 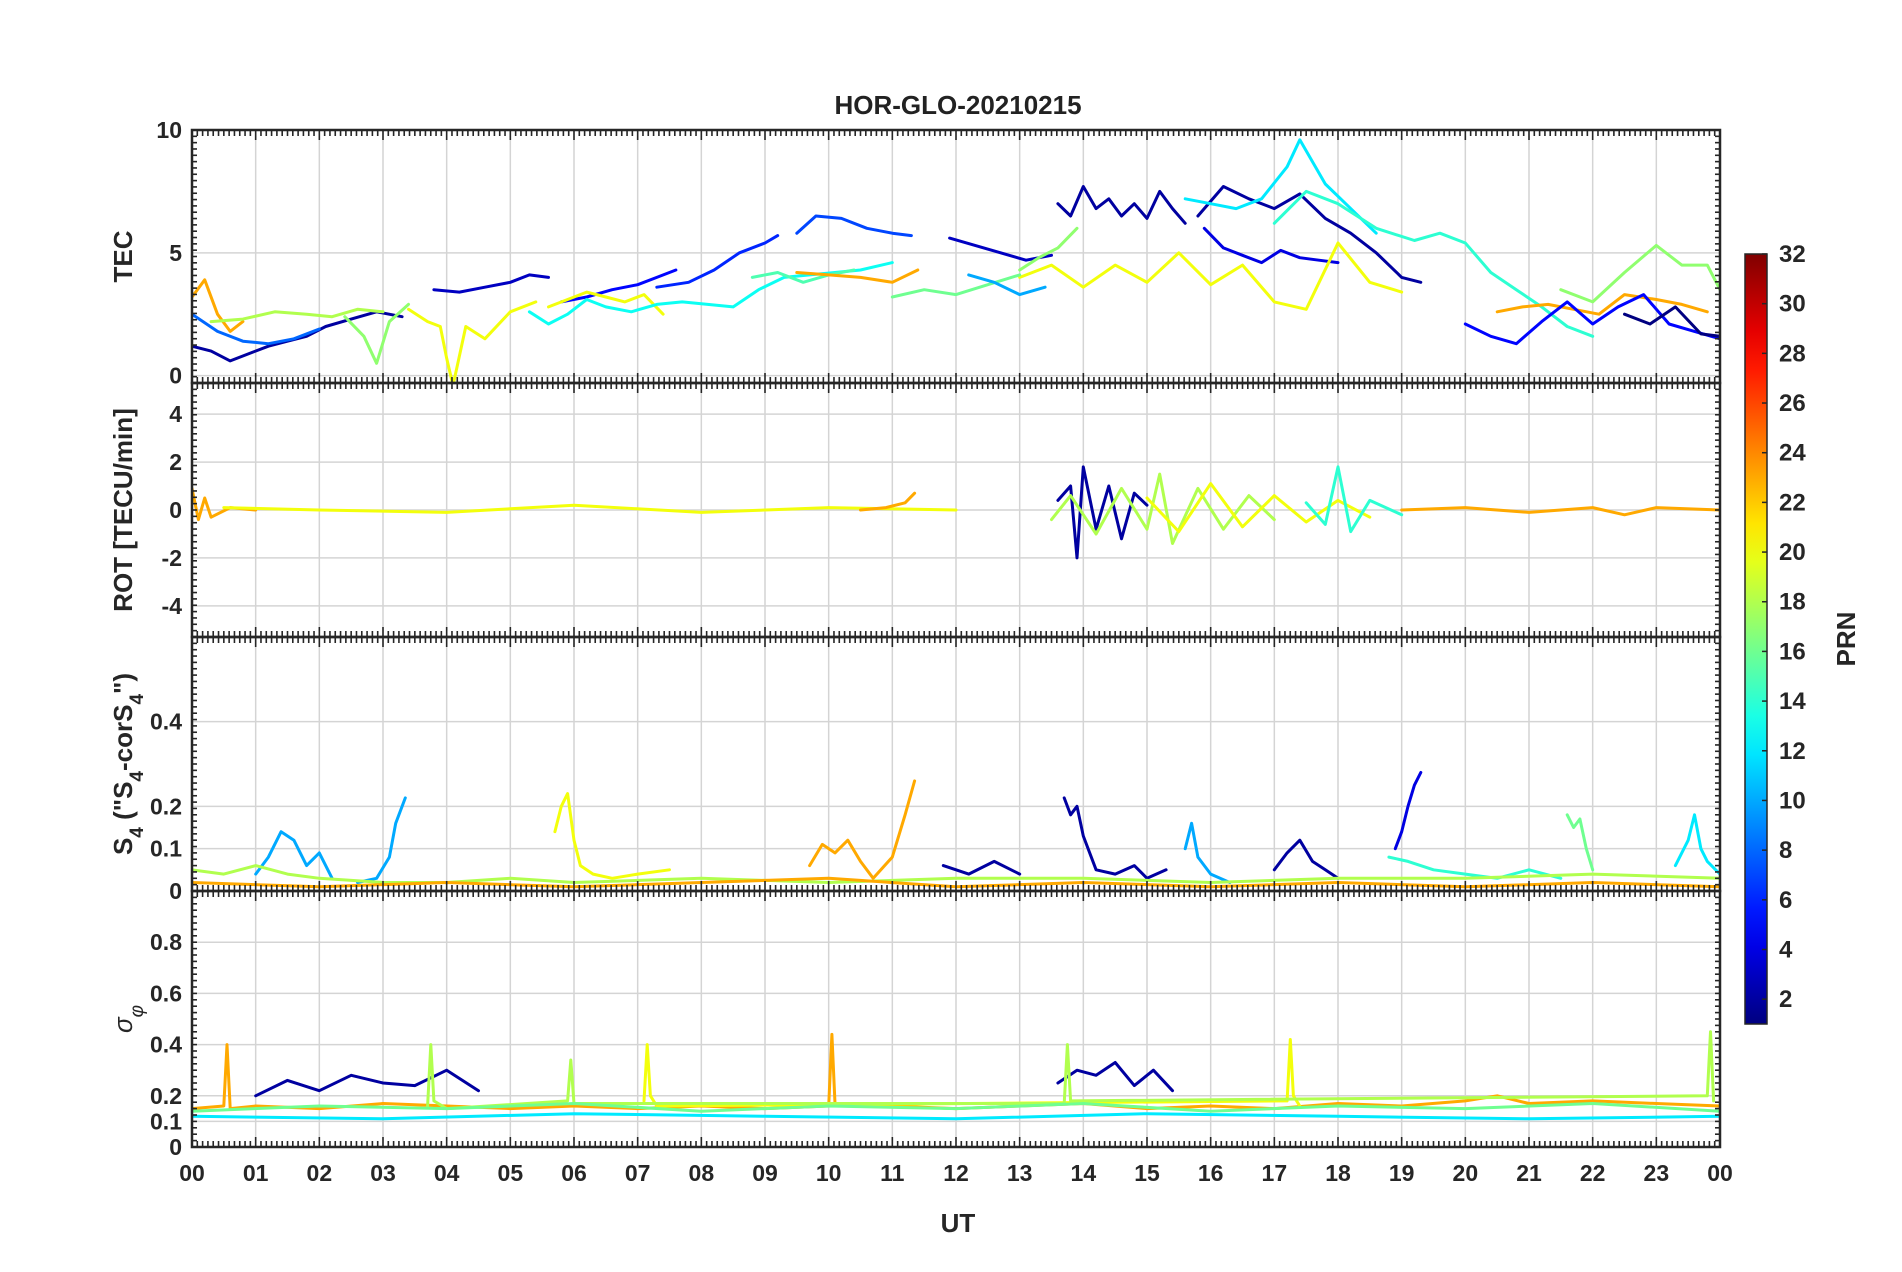 I want to click on y-axis-label-part: ("S, so click(x=123, y=805).